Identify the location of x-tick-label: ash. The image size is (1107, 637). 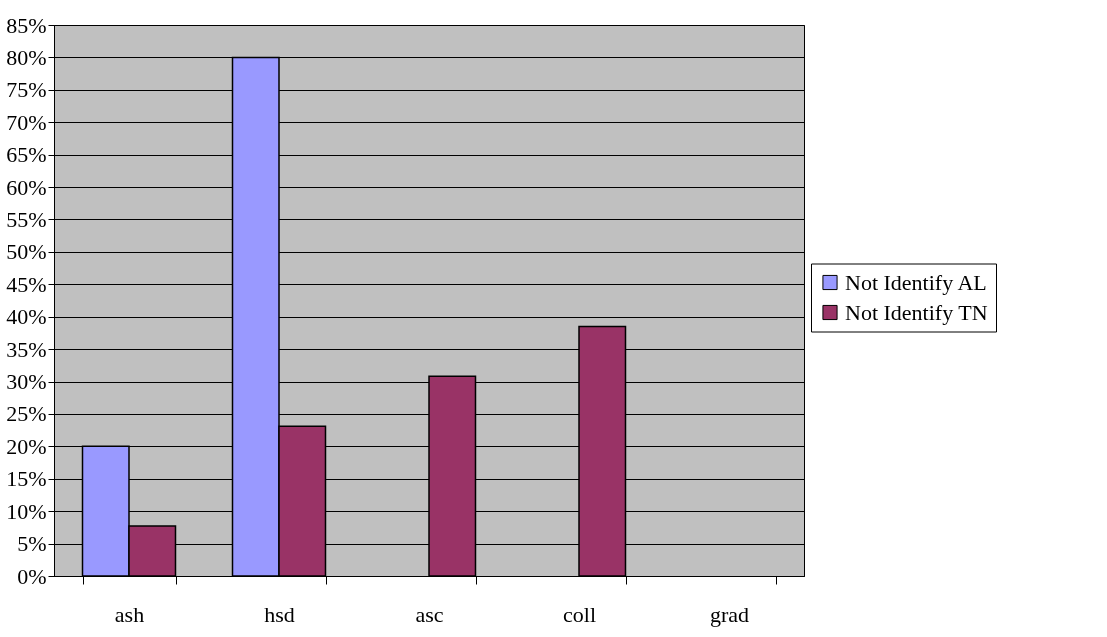
(129, 614).